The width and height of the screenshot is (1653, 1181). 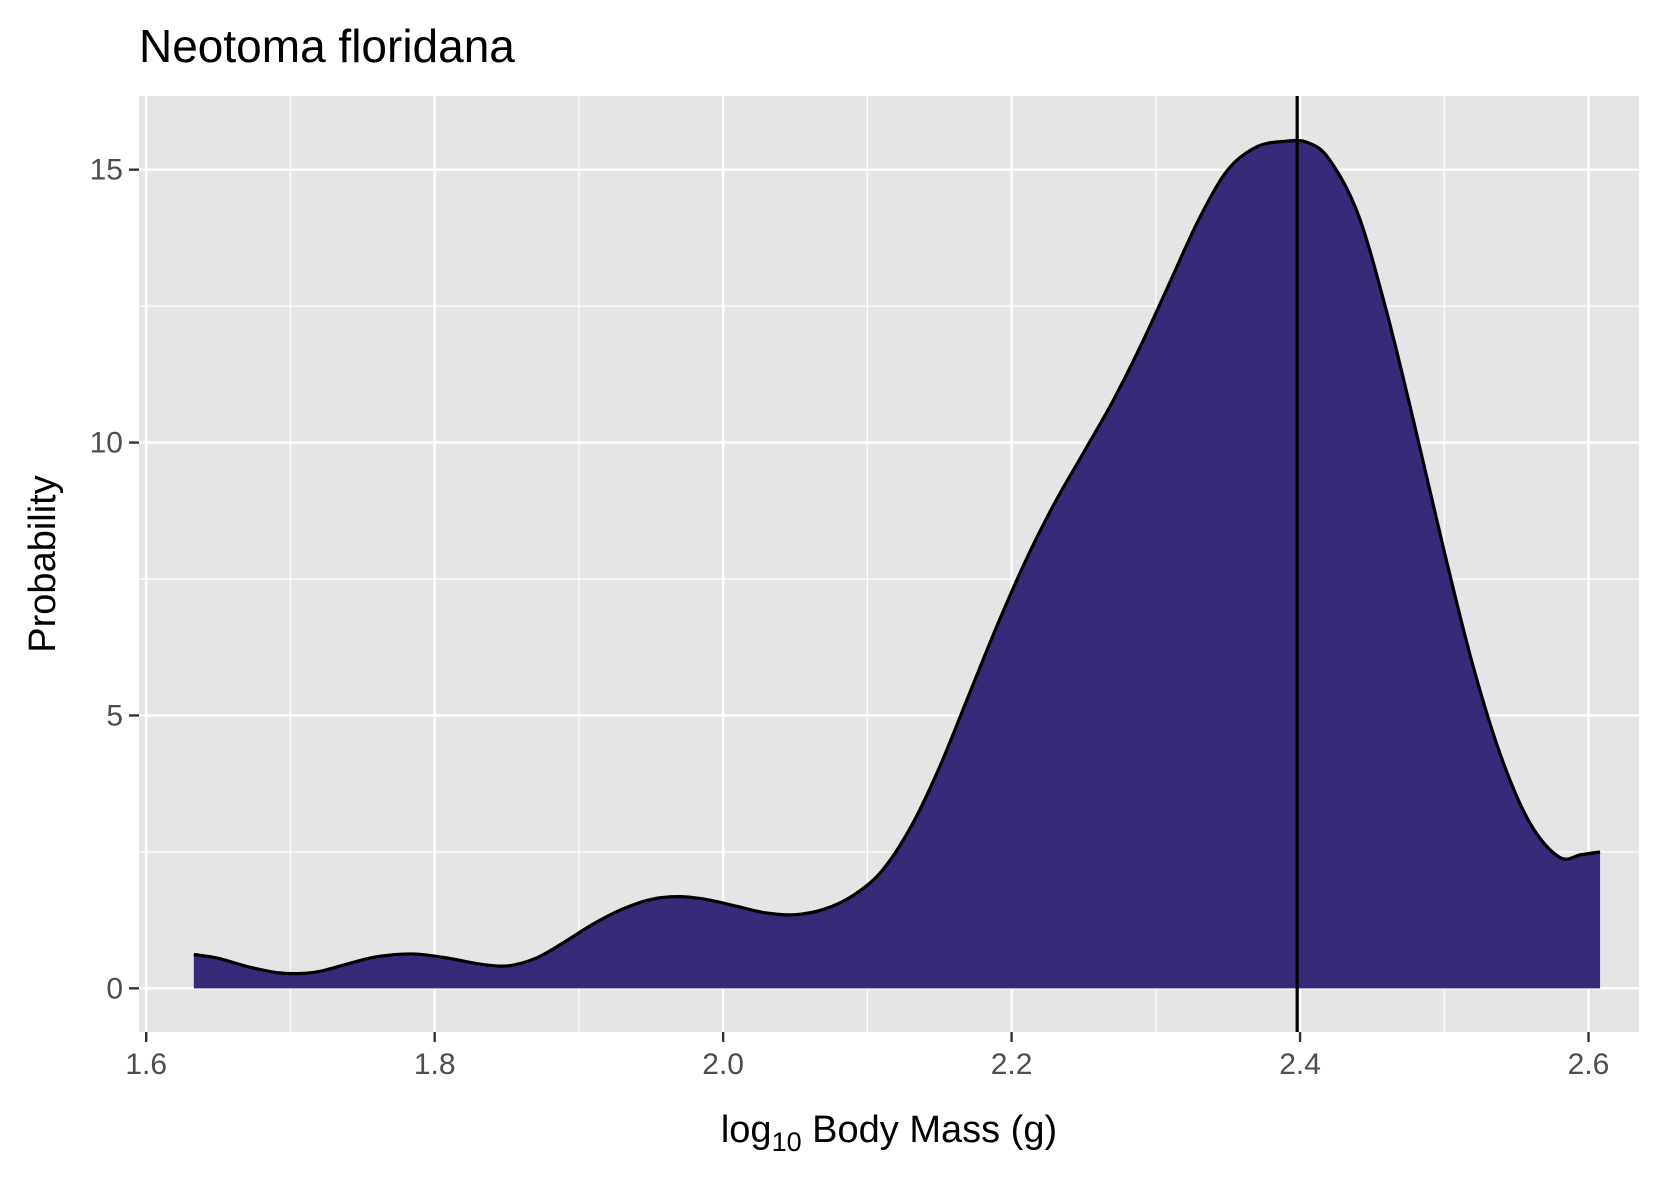 What do you see at coordinates (1012, 1064) in the screenshot?
I see `x-tick-label: 2.2` at bounding box center [1012, 1064].